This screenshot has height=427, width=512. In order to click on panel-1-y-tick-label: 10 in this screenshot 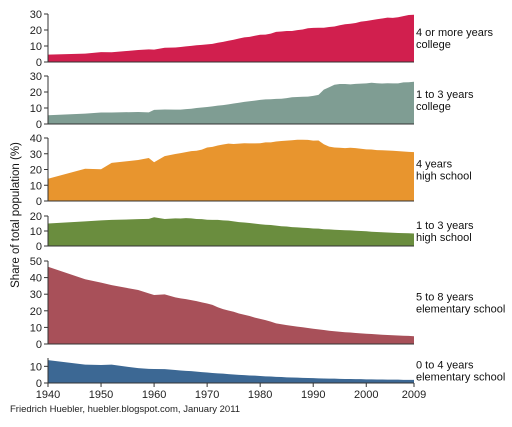, I will do `click(36, 47)`.